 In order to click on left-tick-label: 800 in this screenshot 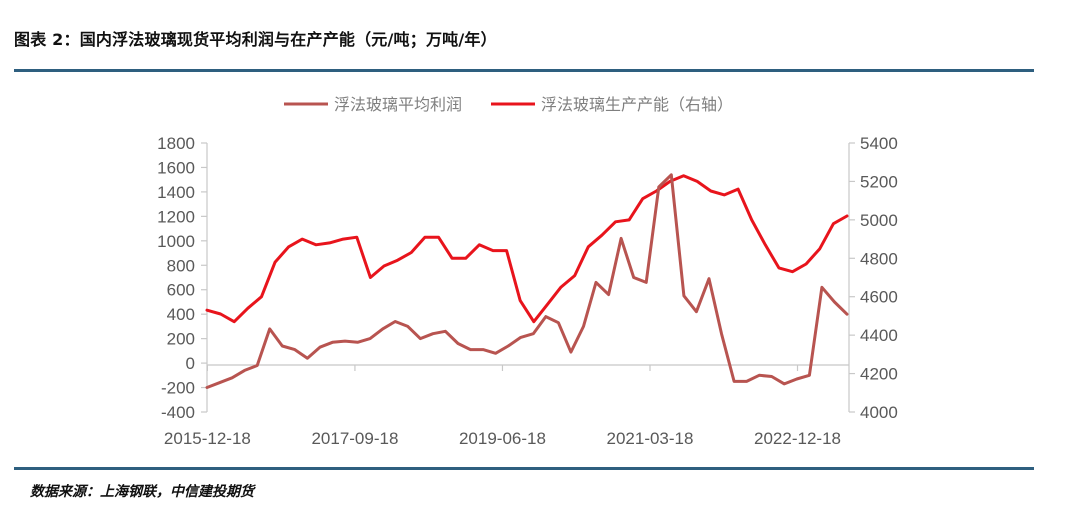, I will do `click(181, 265)`.